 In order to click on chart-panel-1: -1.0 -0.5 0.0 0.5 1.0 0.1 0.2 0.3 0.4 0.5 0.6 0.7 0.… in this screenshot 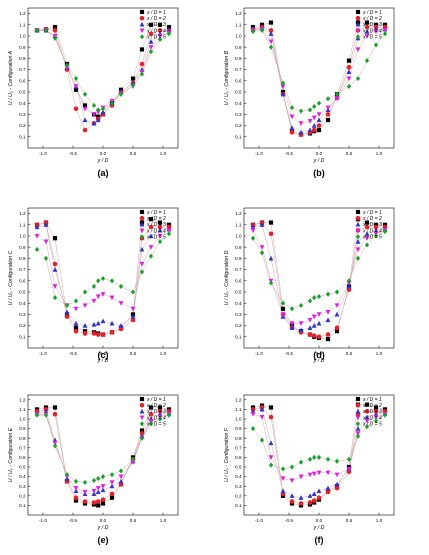, I will do `click(93, 85)`.